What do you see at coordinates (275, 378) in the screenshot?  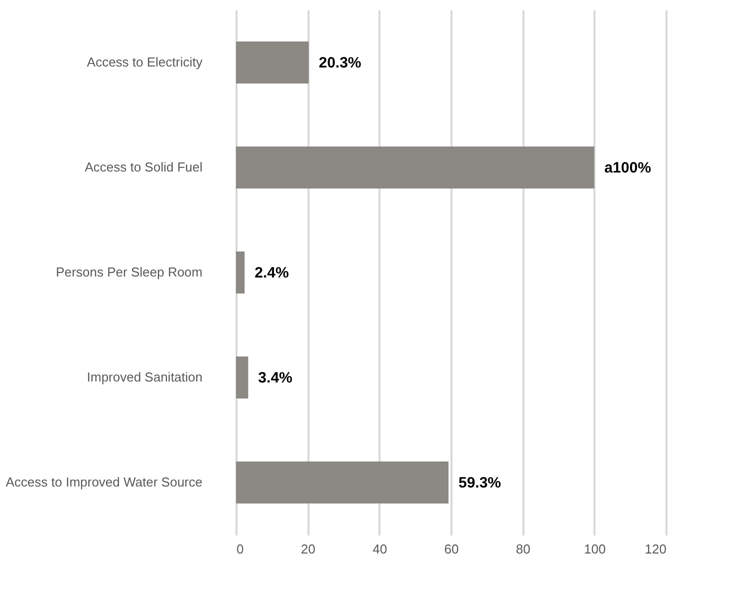 I see `data-label: 3.4%` at bounding box center [275, 378].